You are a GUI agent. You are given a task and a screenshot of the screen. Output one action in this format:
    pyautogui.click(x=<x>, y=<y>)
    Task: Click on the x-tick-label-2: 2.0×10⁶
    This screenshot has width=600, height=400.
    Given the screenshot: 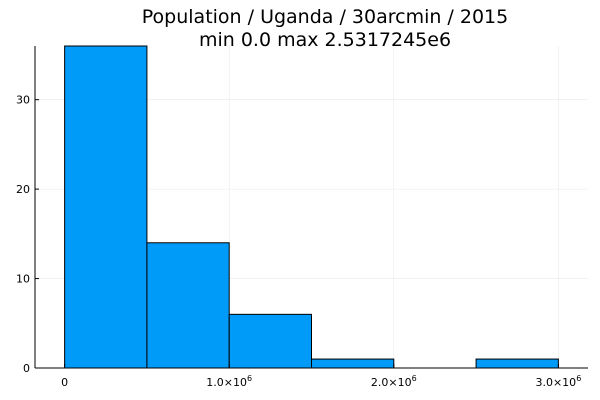 What is the action you would take?
    pyautogui.click(x=394, y=381)
    